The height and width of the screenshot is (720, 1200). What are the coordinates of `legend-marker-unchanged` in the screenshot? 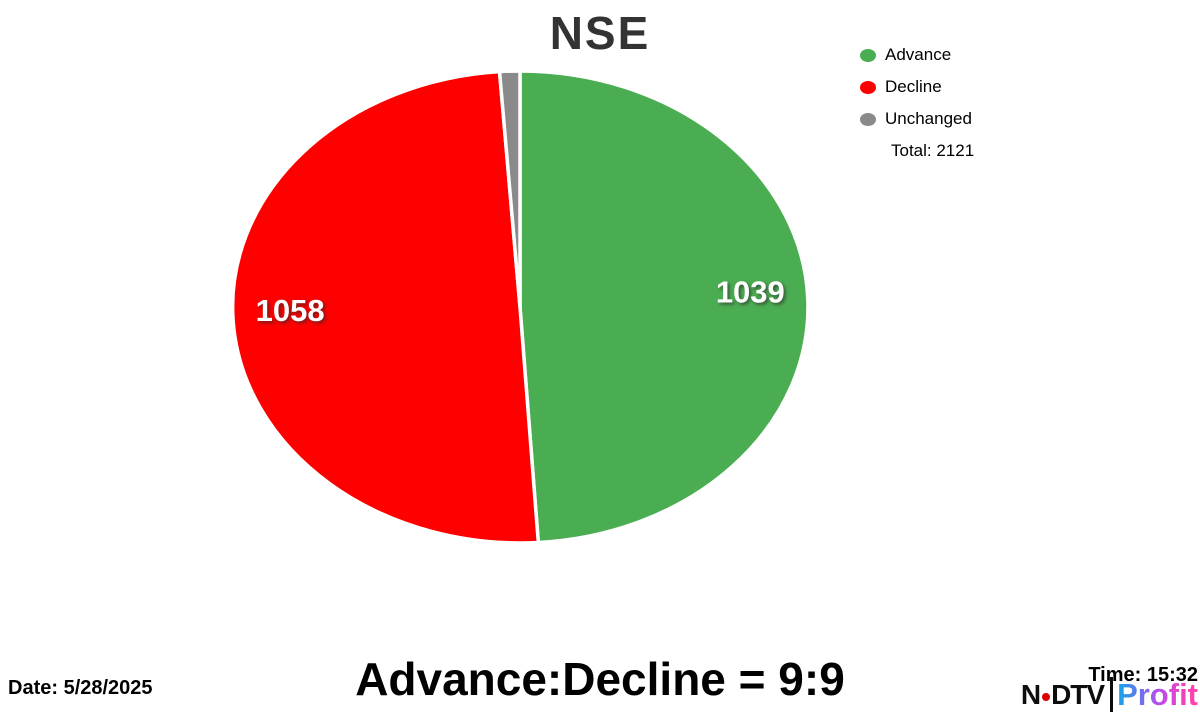 It's located at (868, 119).